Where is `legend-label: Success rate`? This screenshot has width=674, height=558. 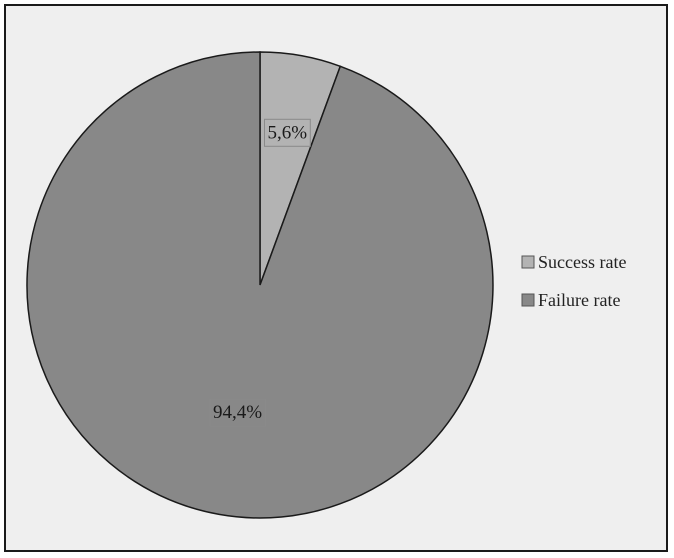 legend-label: Success rate is located at coordinates (582, 262).